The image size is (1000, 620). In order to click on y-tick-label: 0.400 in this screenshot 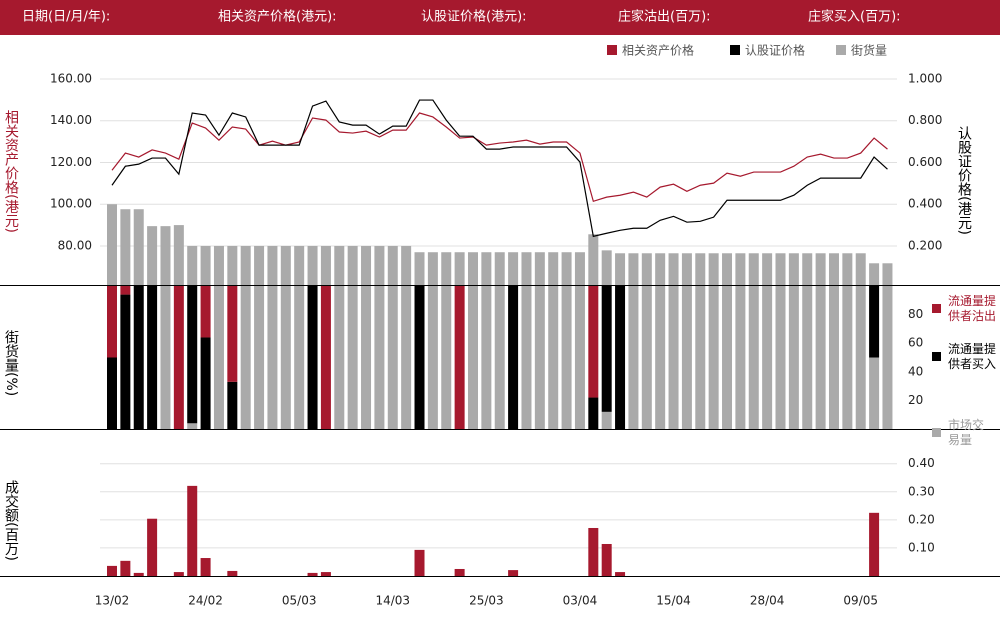, I will do `click(925, 204)`.